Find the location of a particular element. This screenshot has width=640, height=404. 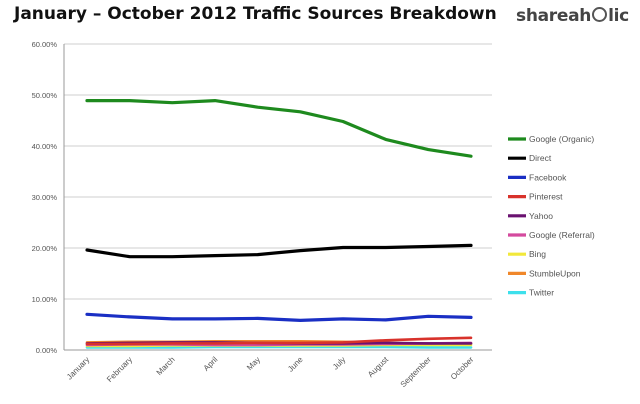

shareaholic-logo: shareah lic is located at coordinates (572, 16).